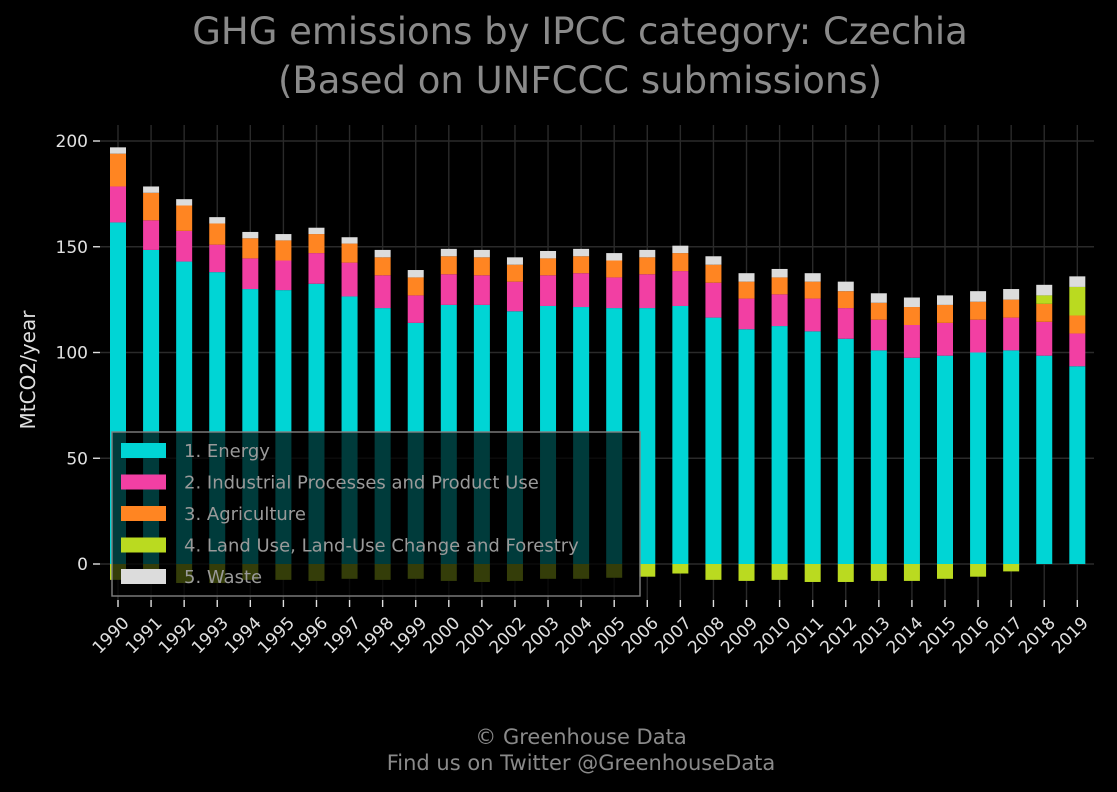 The width and height of the screenshot is (1117, 792). Describe the element at coordinates (376, 514) in the screenshot. I see `legend-frame` at that location.